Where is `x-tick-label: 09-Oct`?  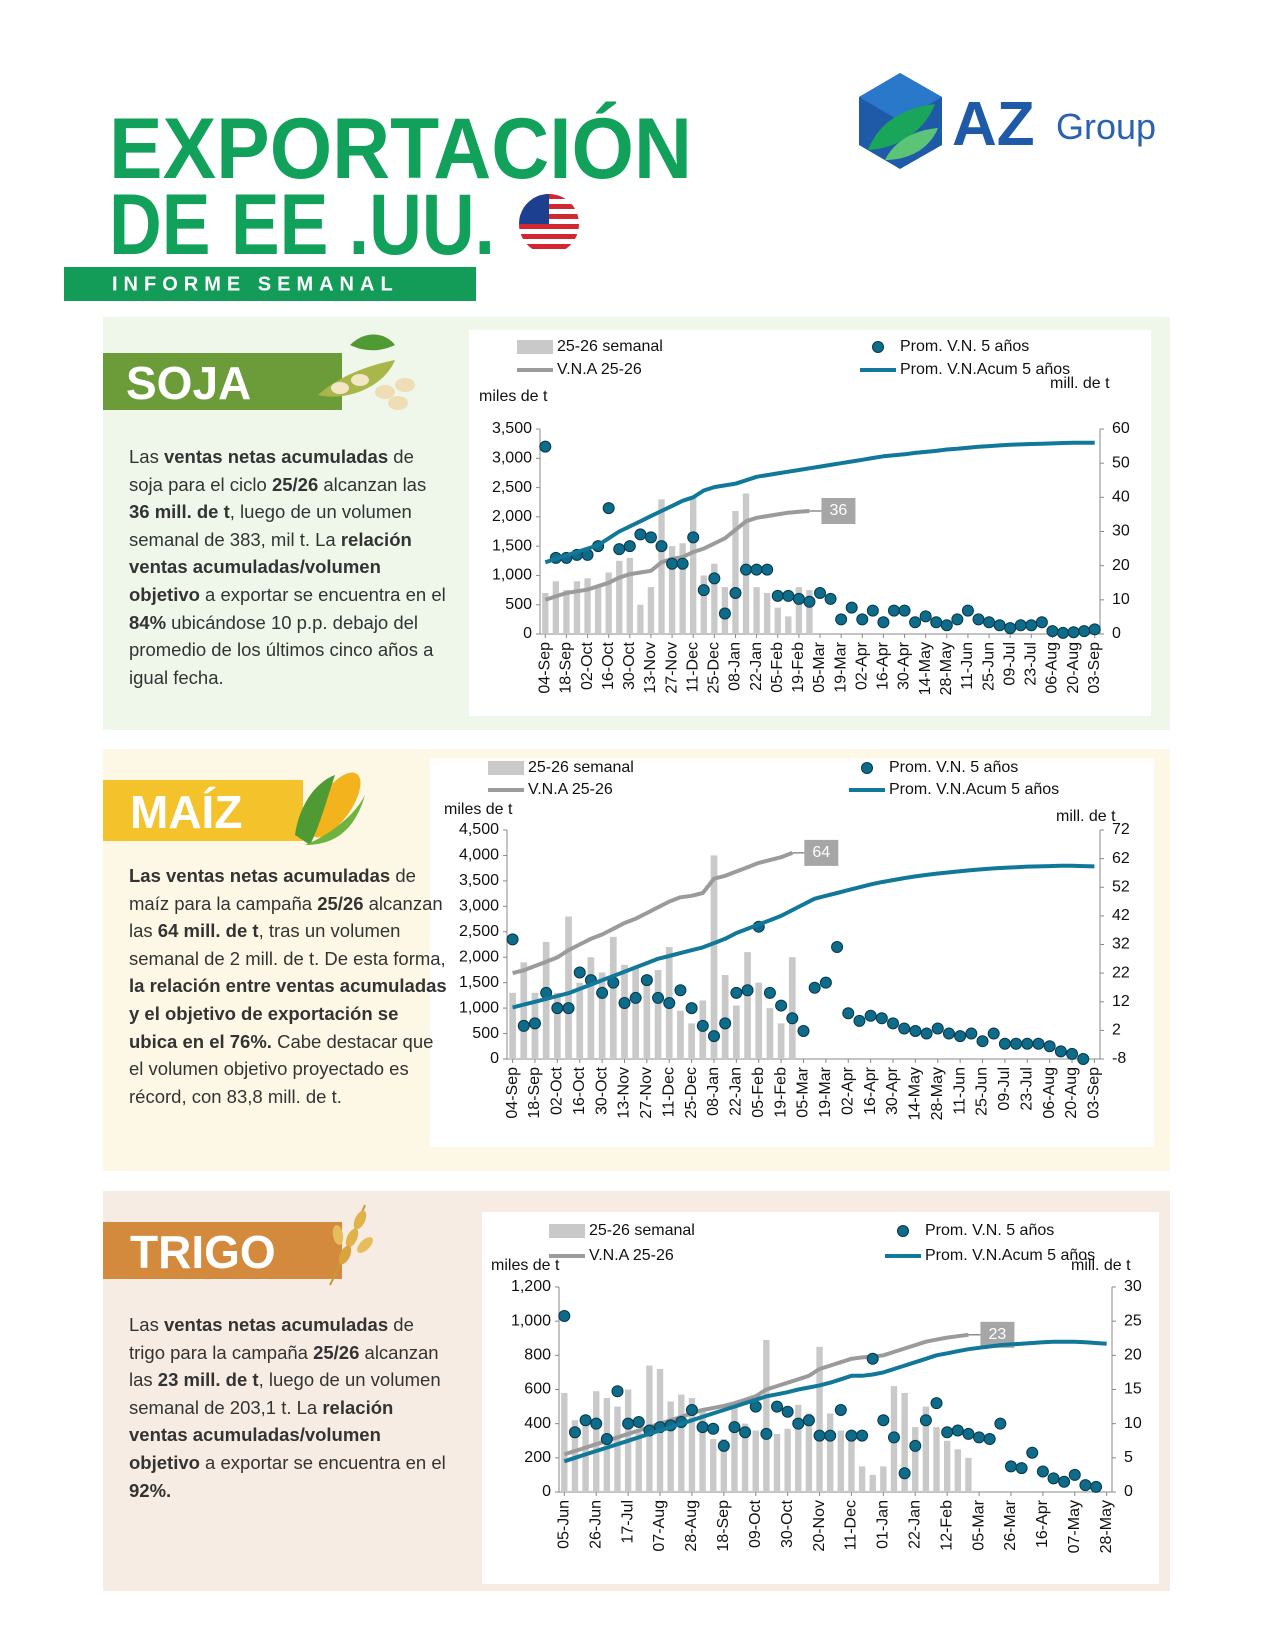 x-tick-label: 09-Oct is located at coordinates (755, 1523).